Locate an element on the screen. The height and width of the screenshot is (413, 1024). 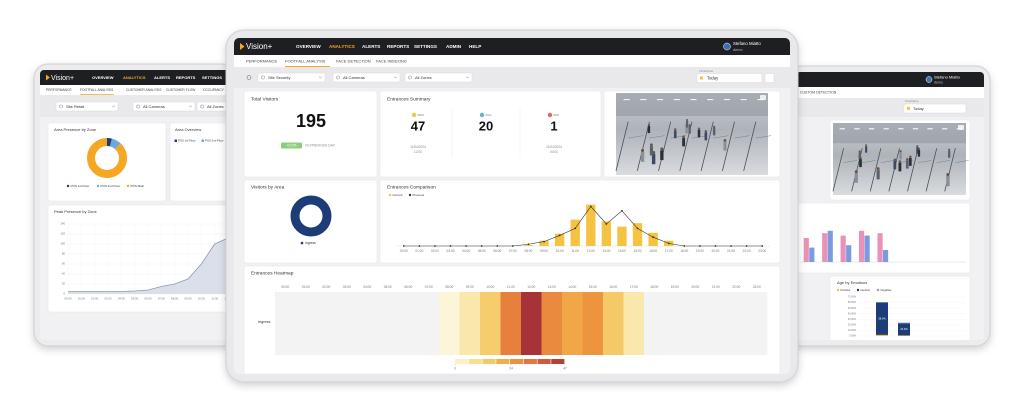
logo: Vision+ is located at coordinates (259, 46).